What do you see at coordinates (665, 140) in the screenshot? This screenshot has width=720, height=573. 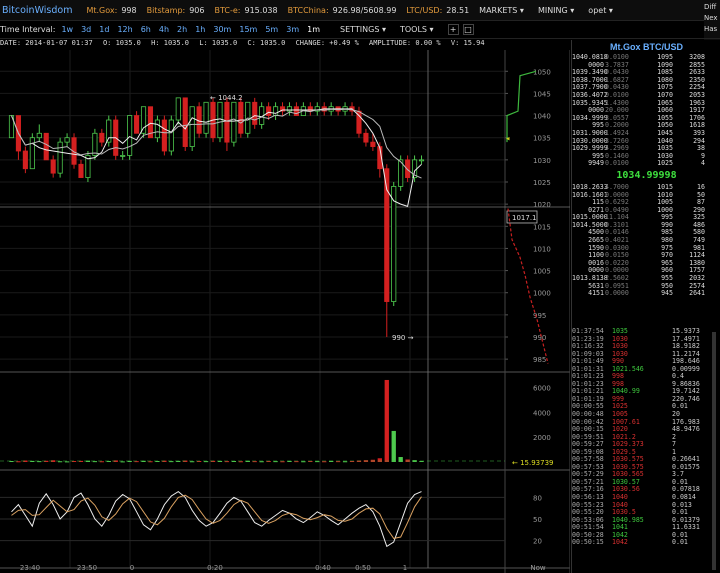 I see `ask-cell: 1040` at bounding box center [665, 140].